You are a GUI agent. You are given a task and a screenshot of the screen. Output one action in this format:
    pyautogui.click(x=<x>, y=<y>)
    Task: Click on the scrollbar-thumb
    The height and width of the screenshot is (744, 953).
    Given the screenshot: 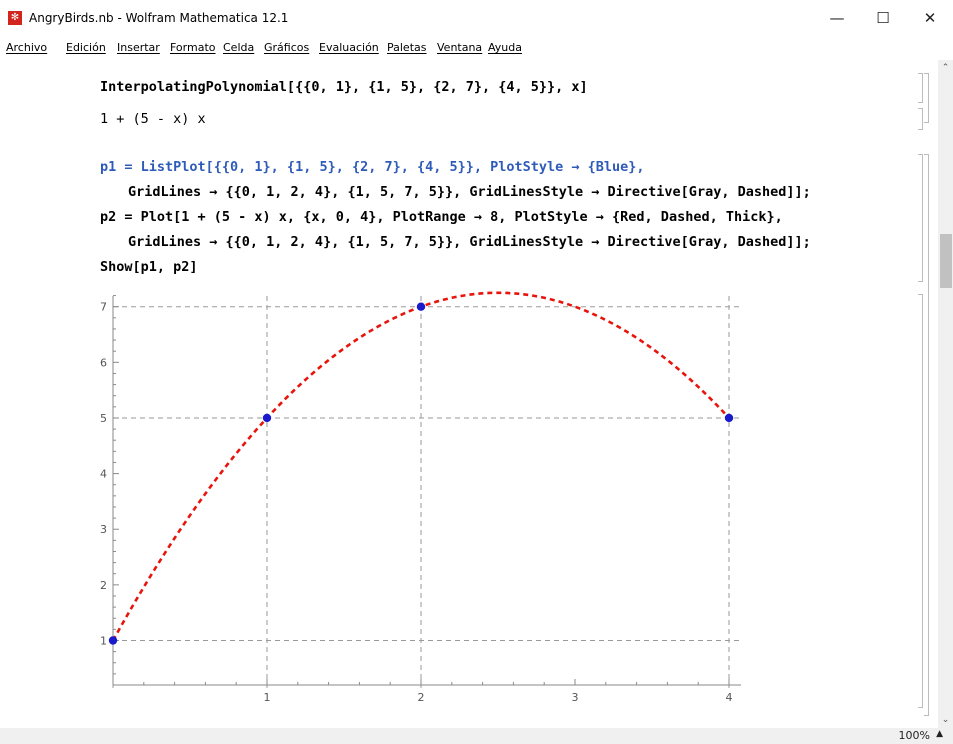 What is the action you would take?
    pyautogui.click(x=946, y=261)
    